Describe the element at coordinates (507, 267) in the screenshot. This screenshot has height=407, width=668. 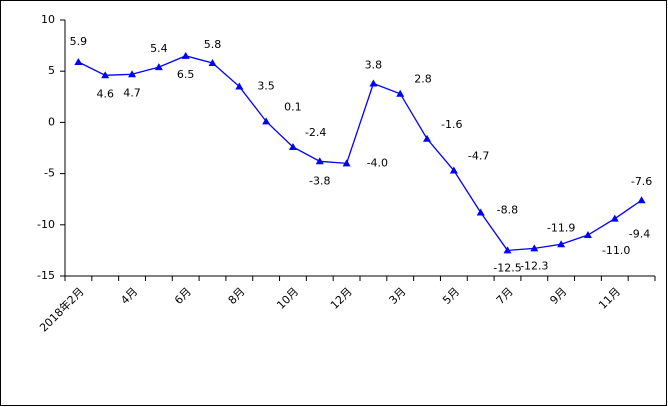
I see `data-label: -12.5` at that location.